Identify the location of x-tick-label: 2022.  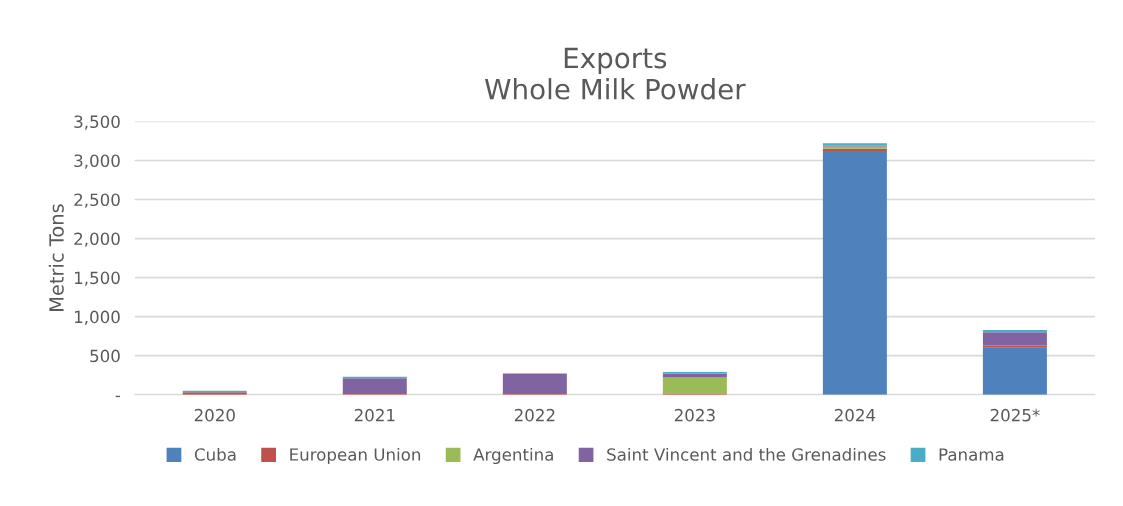
(534, 415).